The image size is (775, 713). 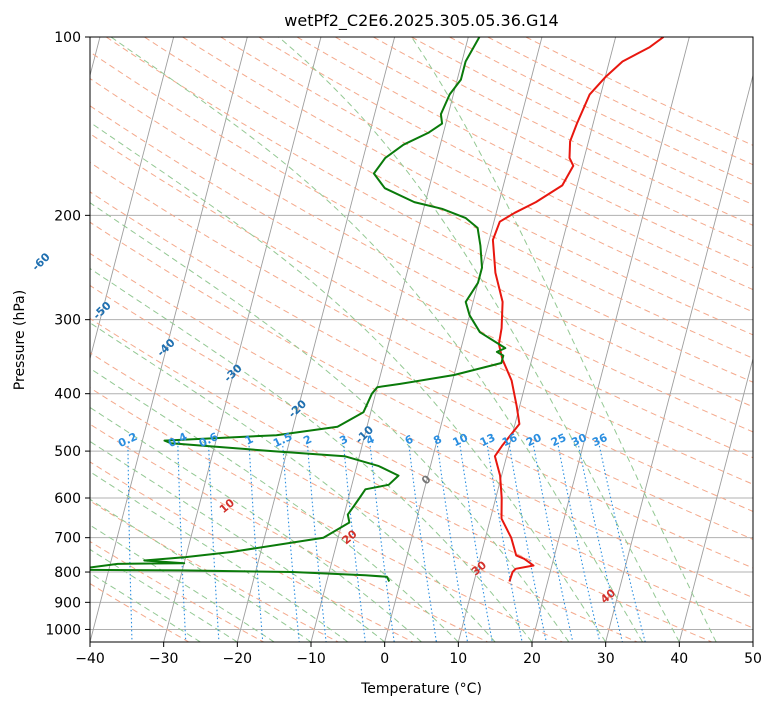 What do you see at coordinates (67, 603) in the screenshot?
I see `y-tick-label: 900` at bounding box center [67, 603].